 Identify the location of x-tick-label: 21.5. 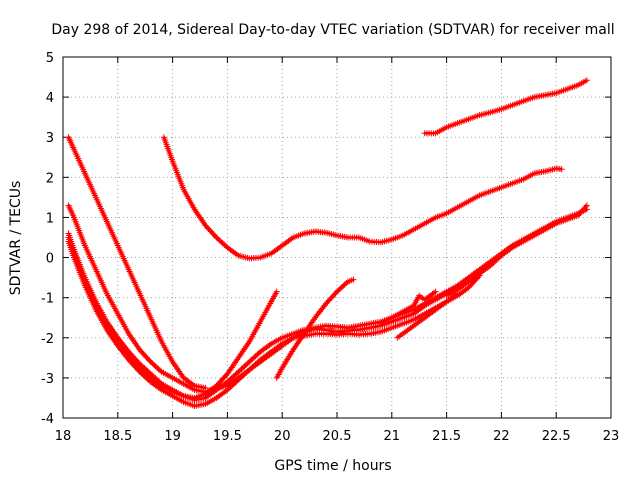
(446, 436).